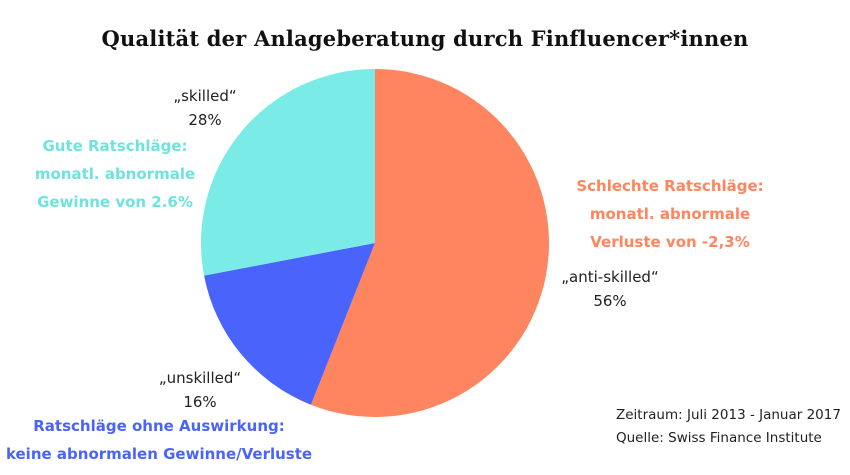 The image size is (850, 475). I want to click on group-bad-line-1: Schlechte Ratschläge:, so click(670, 186).